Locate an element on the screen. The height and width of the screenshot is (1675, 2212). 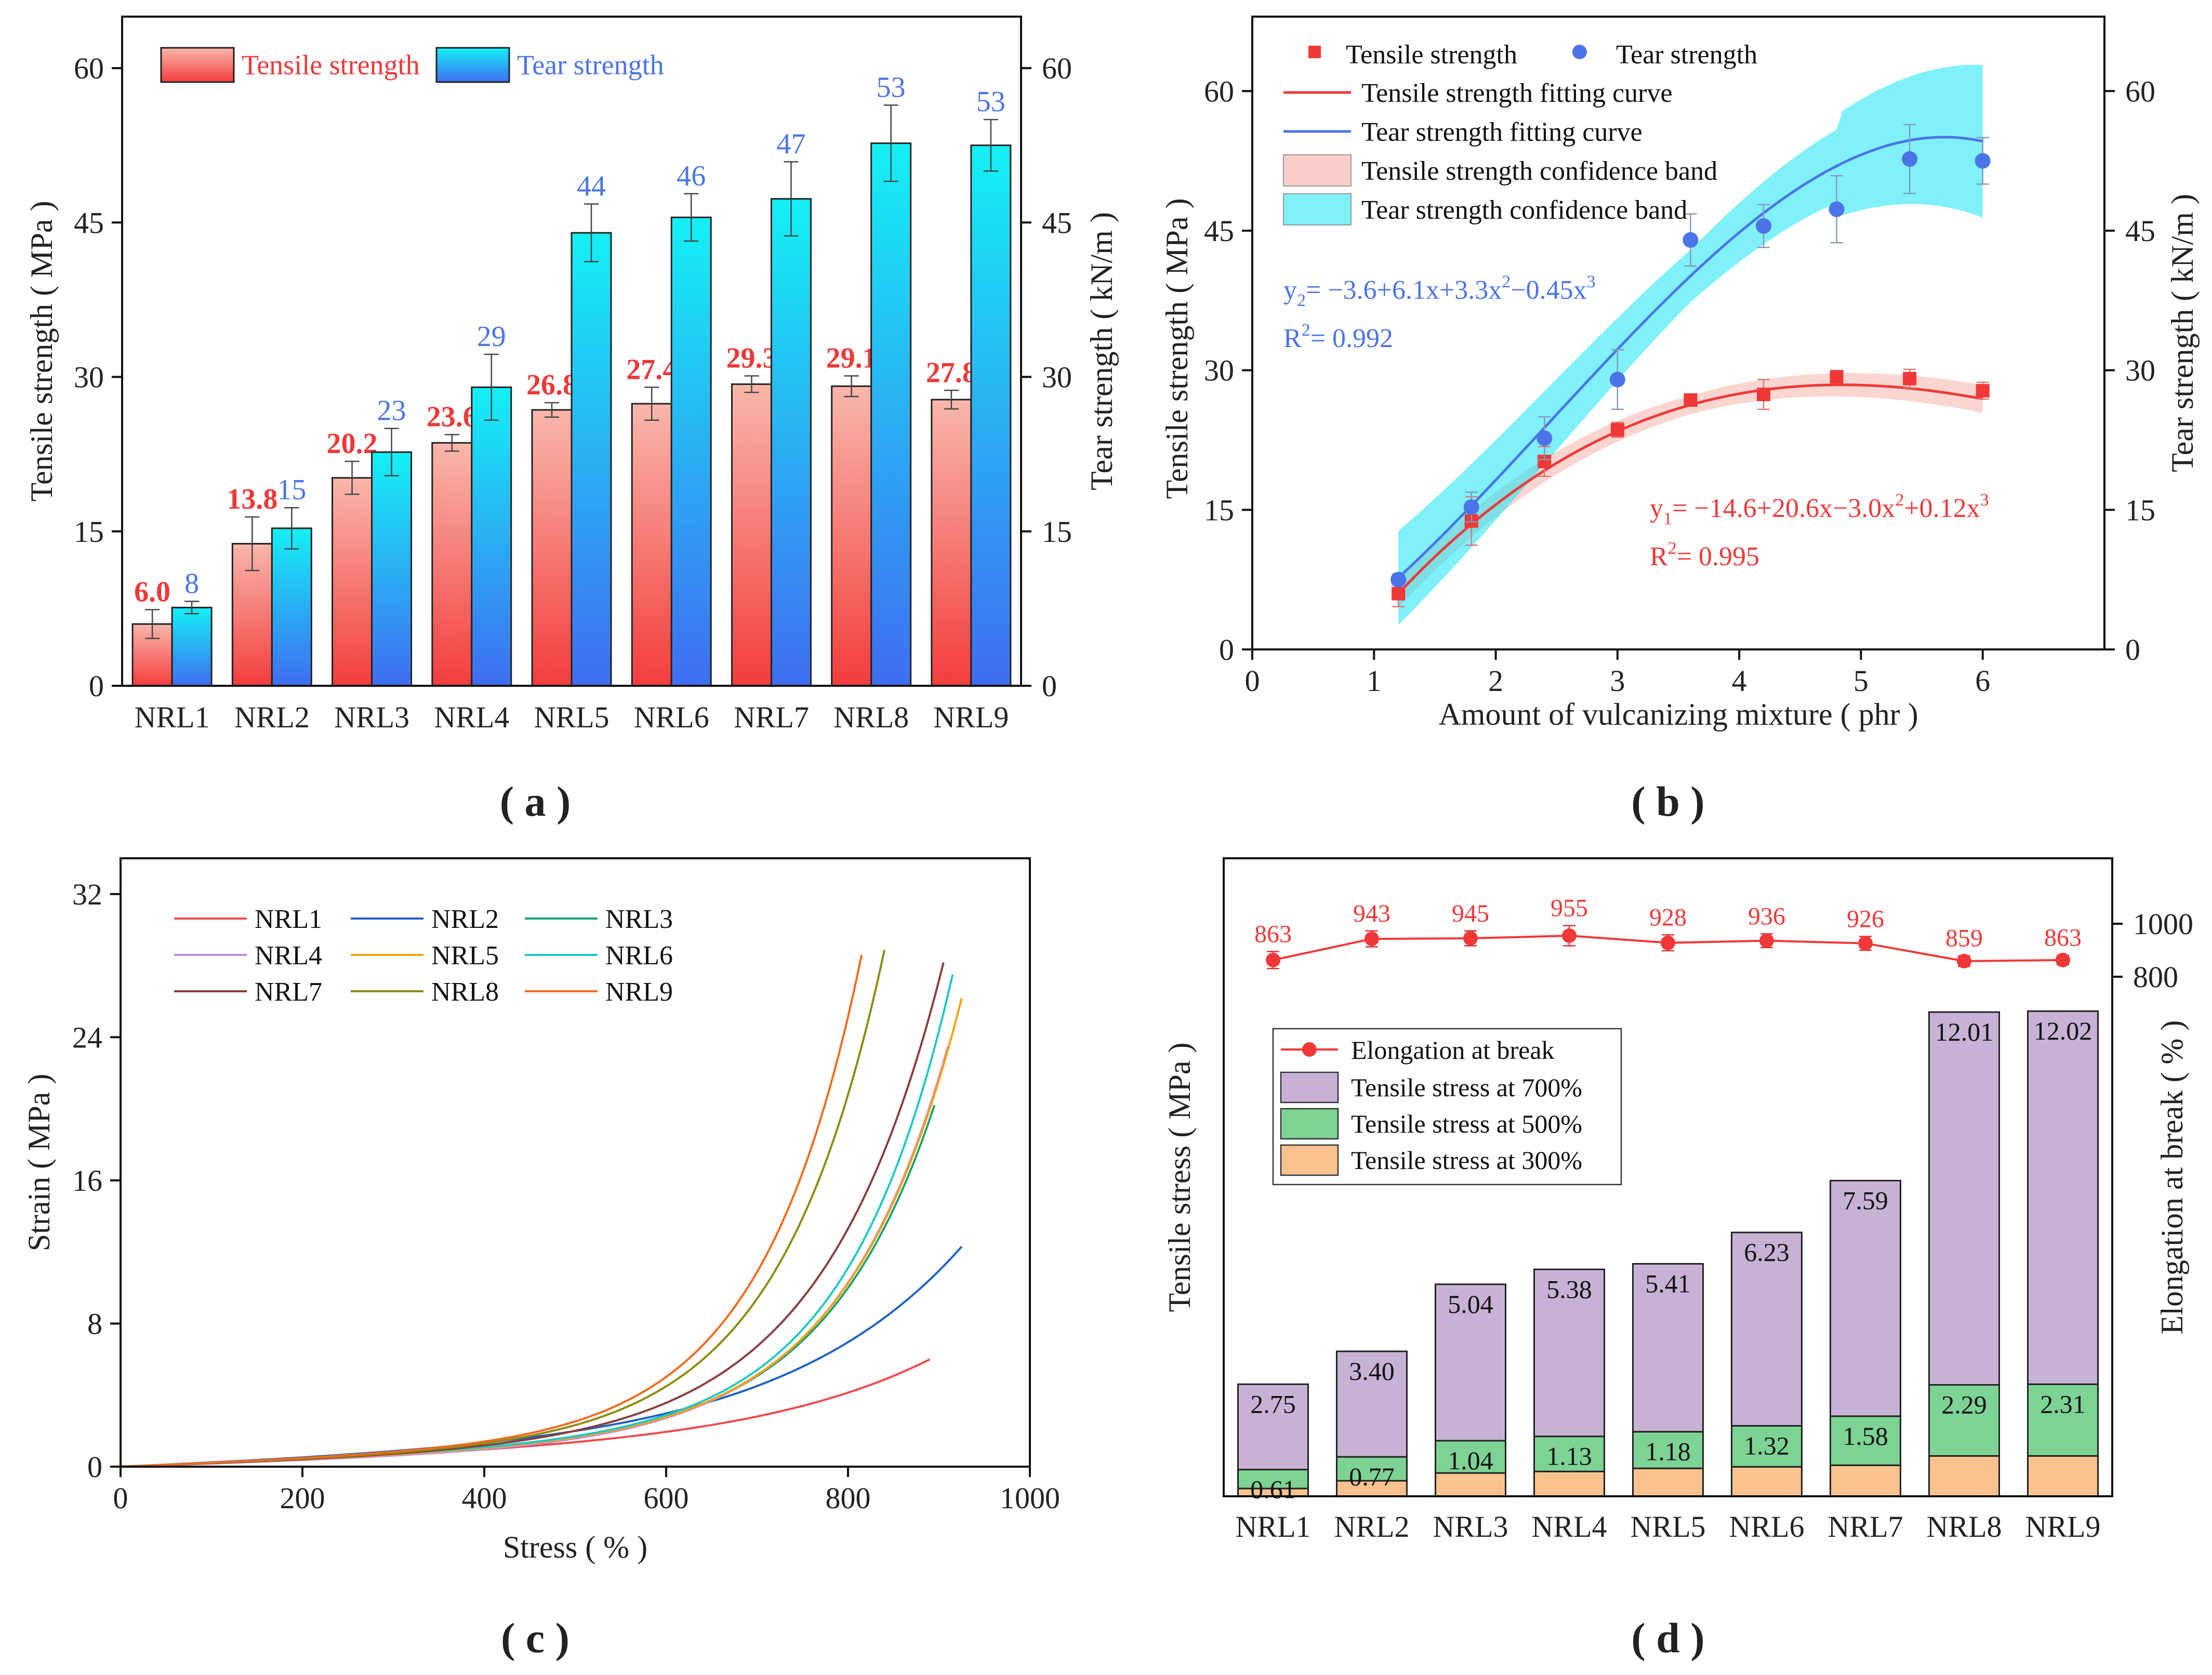
tear-data-label: 46 is located at coordinates (691, 176).